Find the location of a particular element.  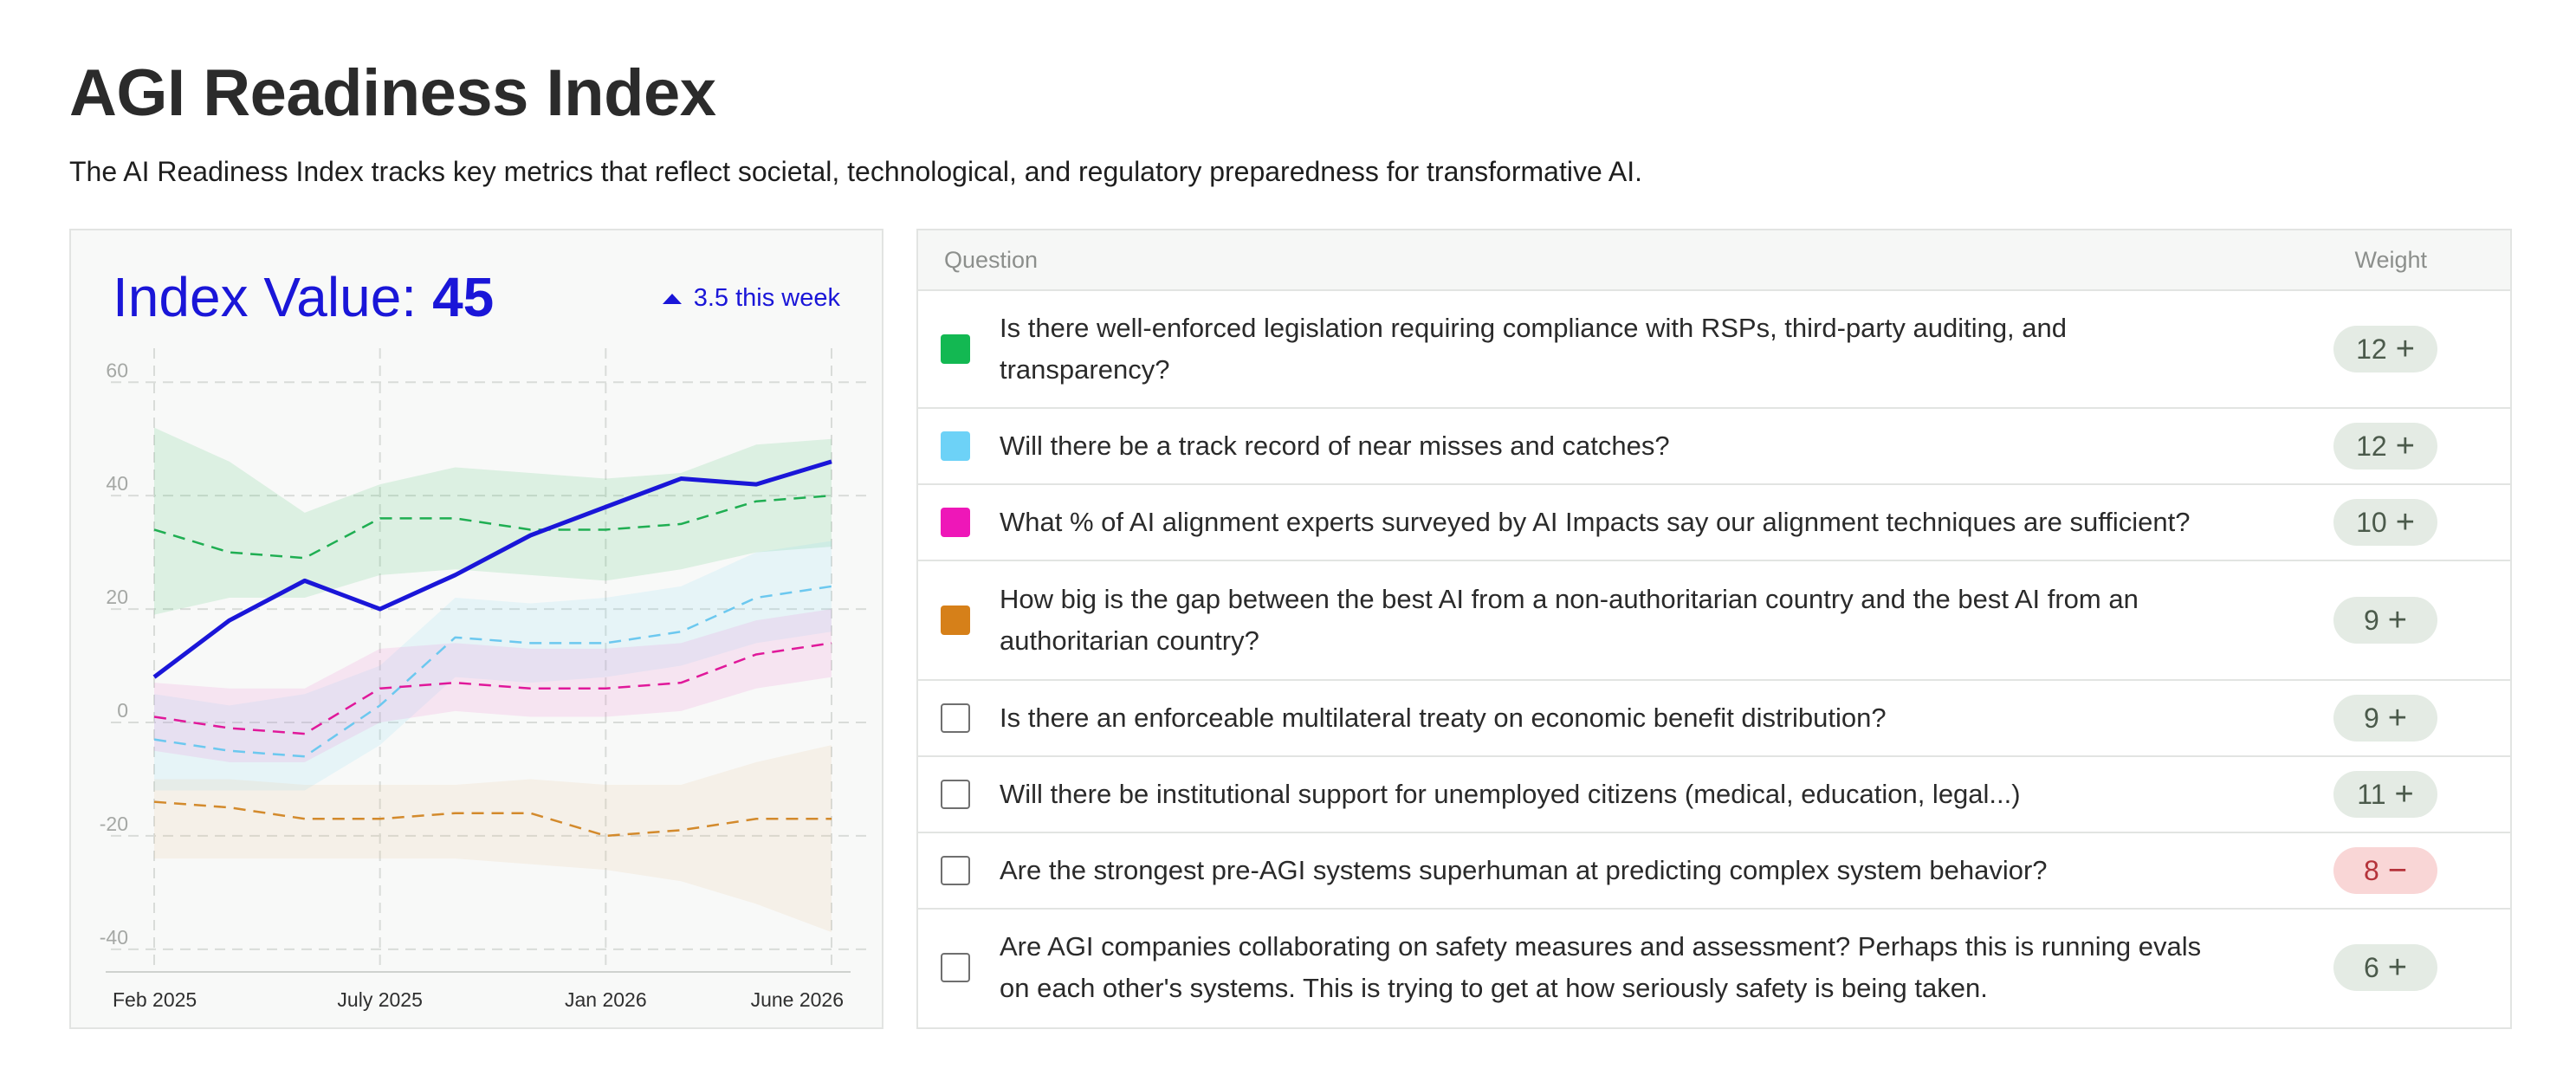

x-tick-label: Feb 2025 is located at coordinates (155, 999).